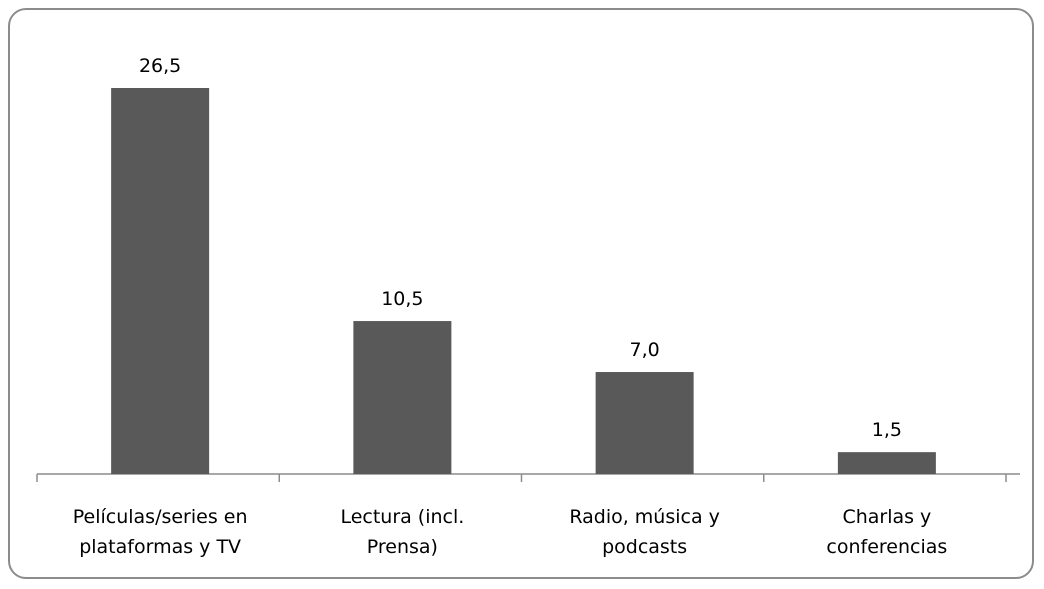 This screenshot has width=1044, height=589. What do you see at coordinates (160, 547) in the screenshot?
I see `category-label: plataformas y TV` at bounding box center [160, 547].